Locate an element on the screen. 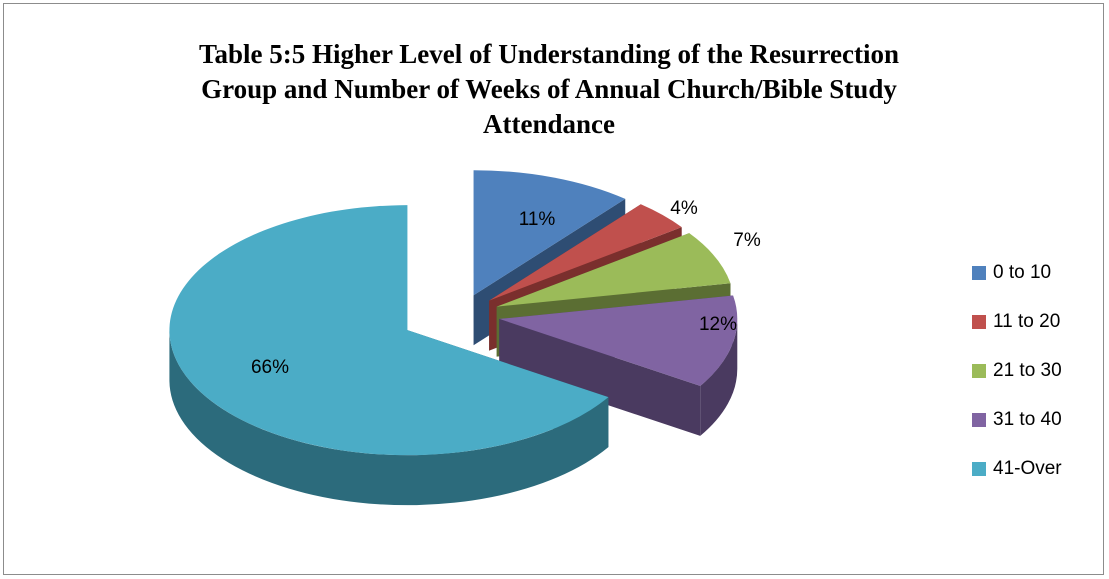 This screenshot has height=579, width=1109. legend-label-41-over: 41-Over is located at coordinates (1027, 468).